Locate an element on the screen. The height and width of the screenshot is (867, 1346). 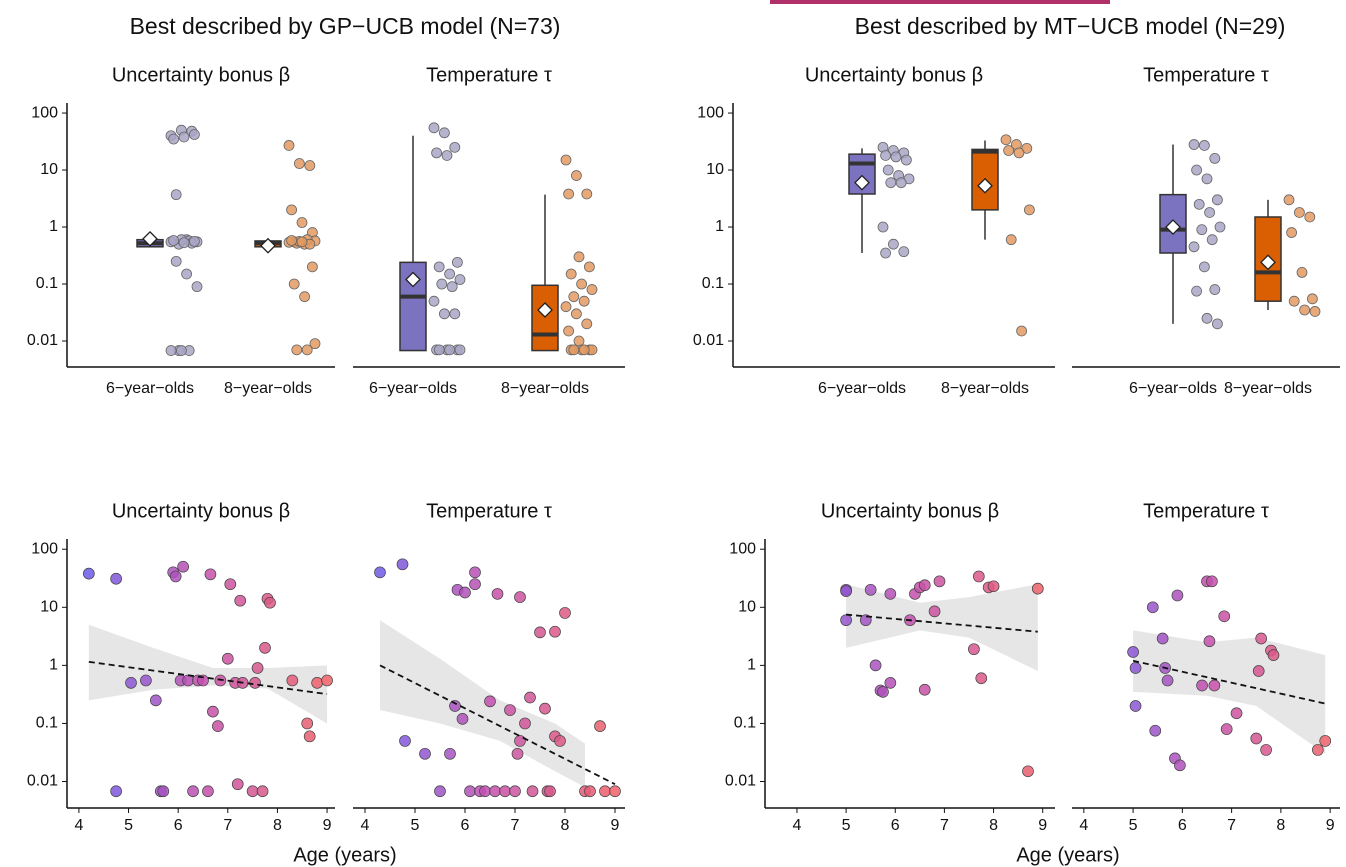
x-axis-label: Age (years) is located at coordinates (1067, 855).